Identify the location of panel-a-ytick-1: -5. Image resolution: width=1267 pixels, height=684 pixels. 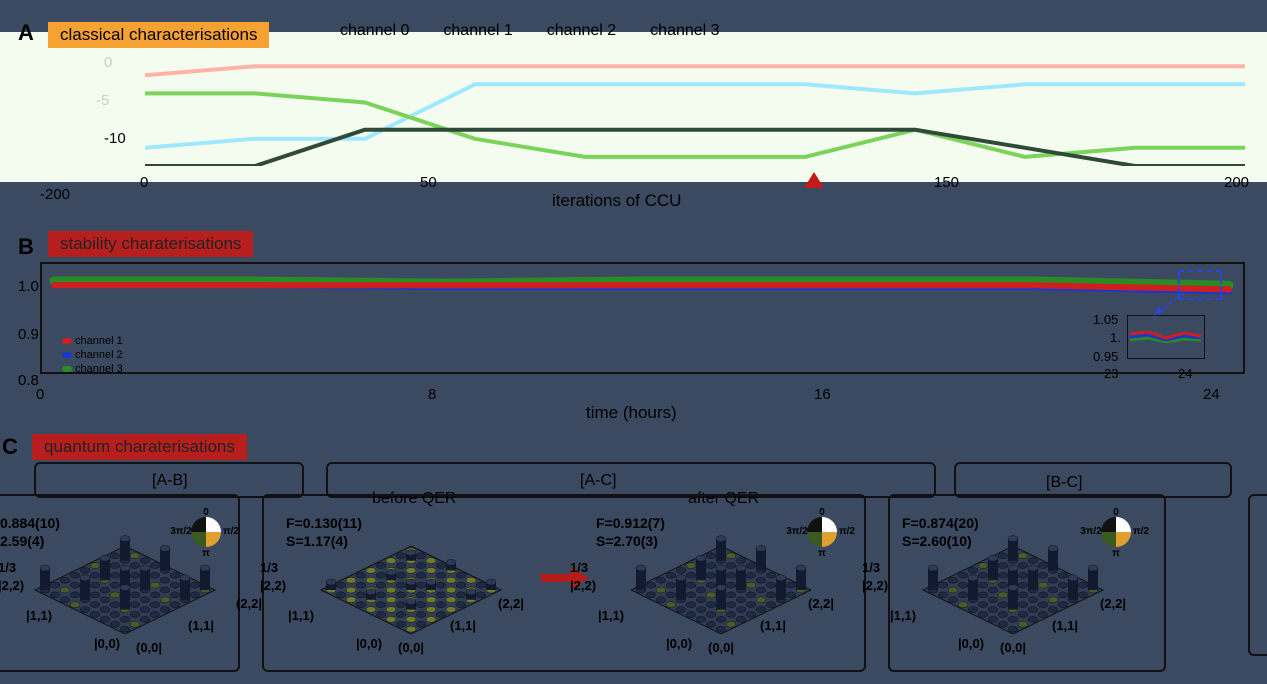
(103, 100).